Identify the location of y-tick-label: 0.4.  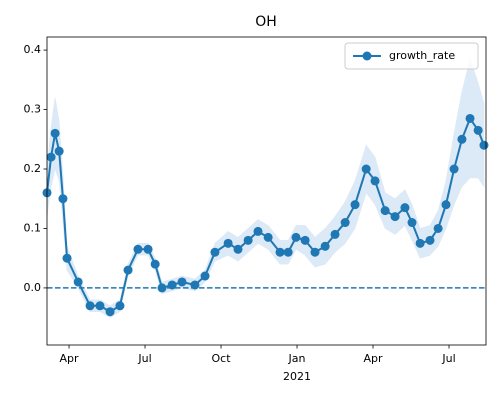
(33, 49).